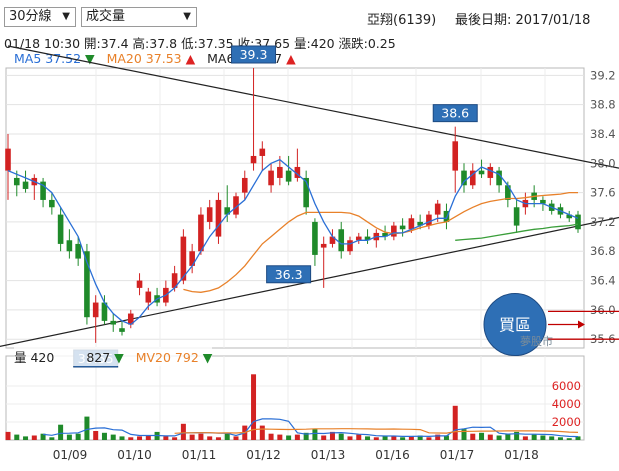 Image resolution: width=619 pixels, height=471 pixels. Describe the element at coordinates (134, 455) in the screenshot. I see `x-tick-label: 01/10` at that location.